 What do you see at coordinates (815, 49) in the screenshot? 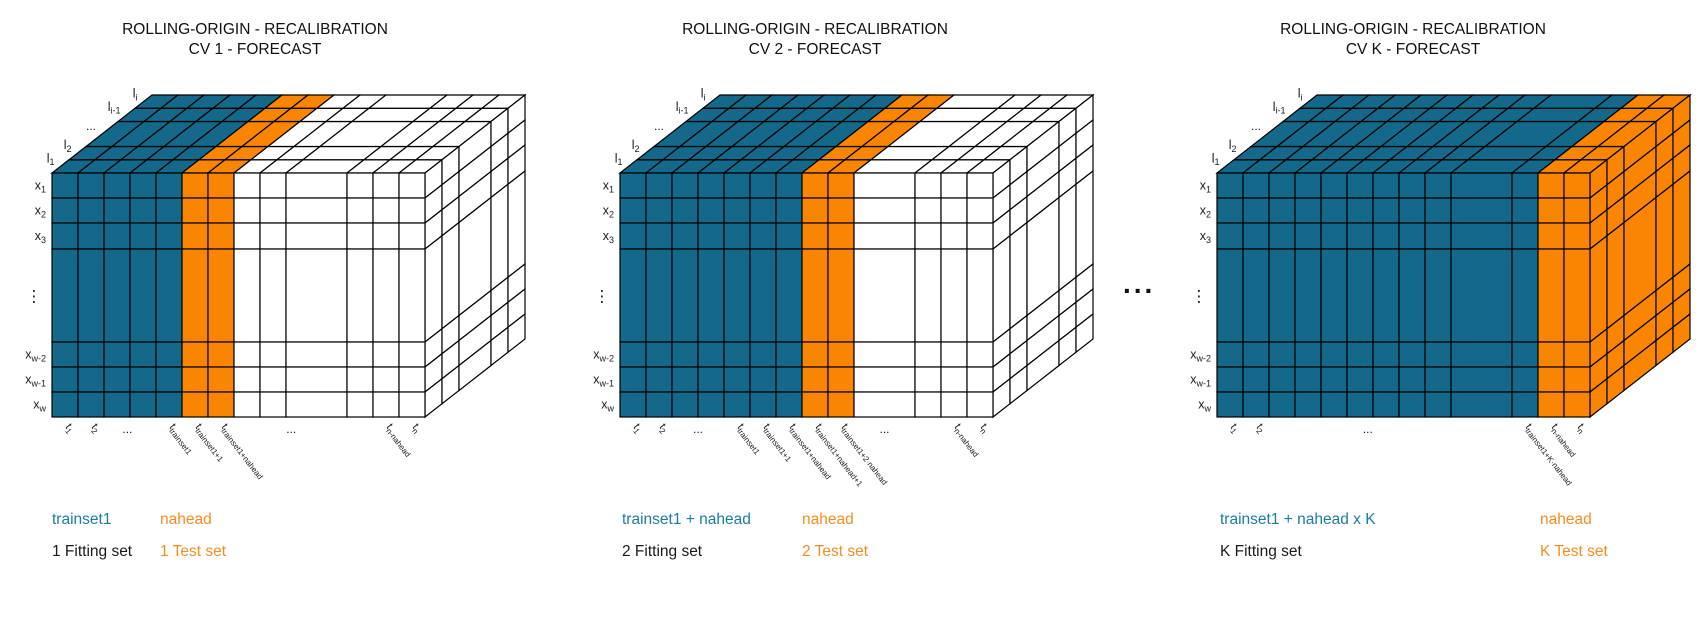
I see `panel-title-line2: CV 2 - FORECAST` at bounding box center [815, 49].